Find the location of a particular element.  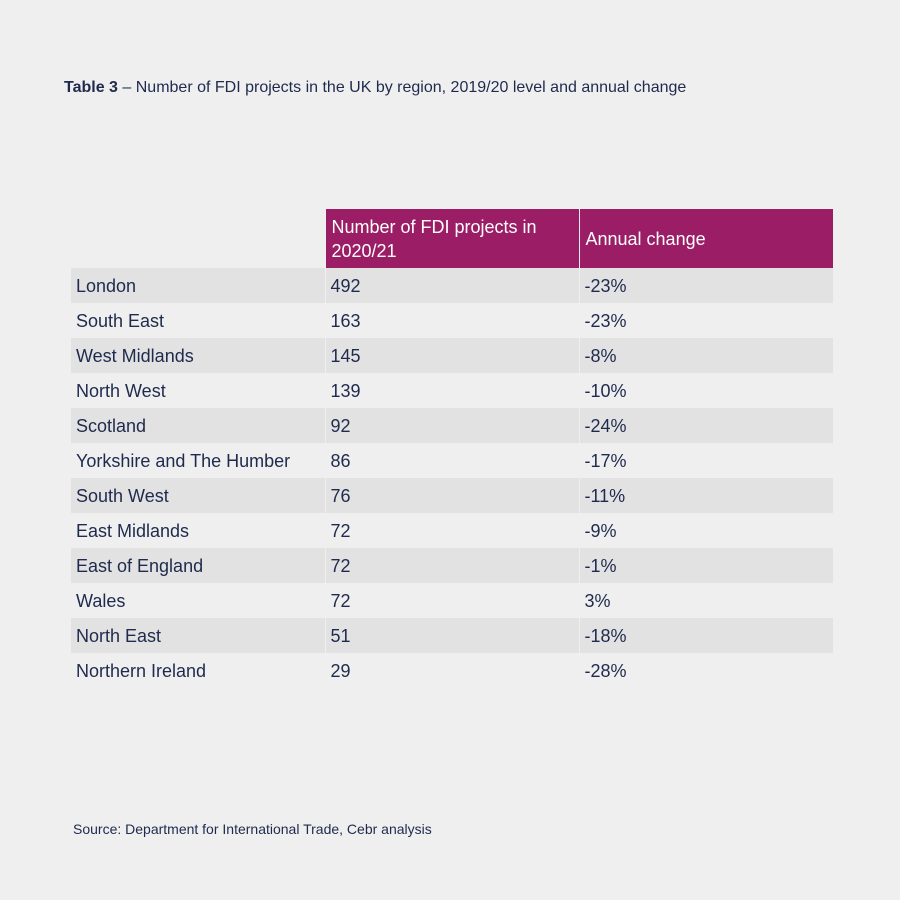

cell-change: -17% is located at coordinates (705, 460).